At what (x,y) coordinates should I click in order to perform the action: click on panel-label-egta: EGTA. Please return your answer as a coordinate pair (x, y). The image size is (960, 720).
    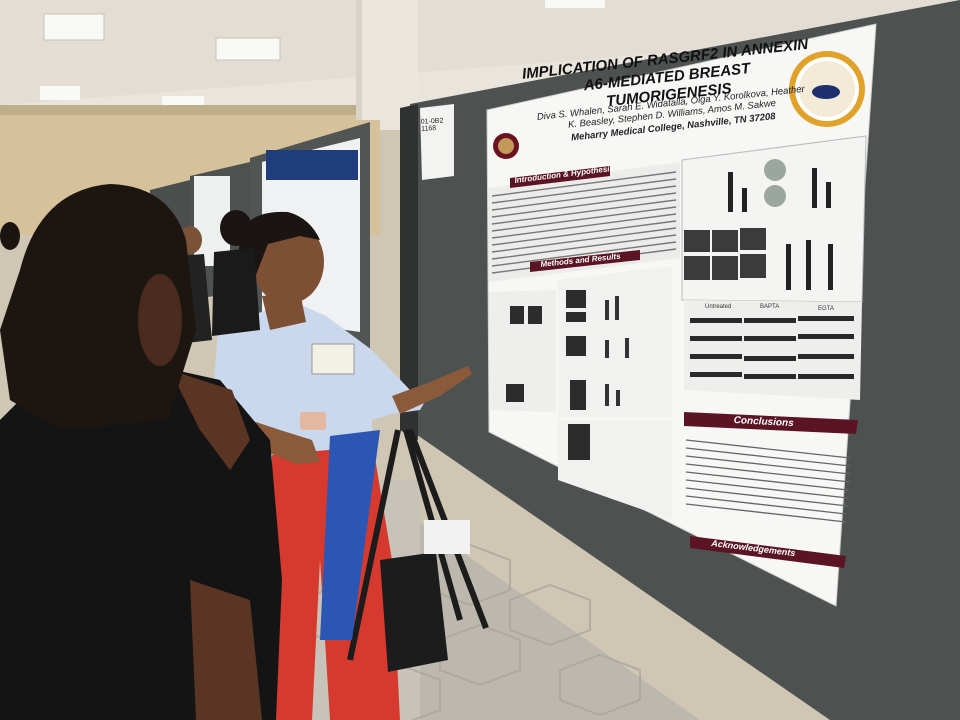
    Looking at the image, I should click on (826, 309).